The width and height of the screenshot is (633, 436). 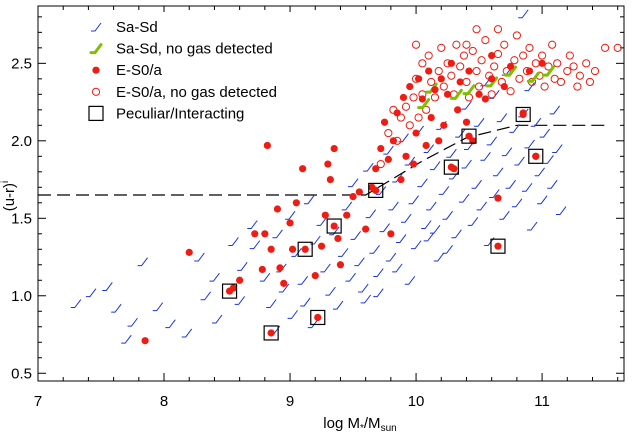 What do you see at coordinates (9, 196) in the screenshot?
I see `y-axis-label: (u-r)i` at bounding box center [9, 196].